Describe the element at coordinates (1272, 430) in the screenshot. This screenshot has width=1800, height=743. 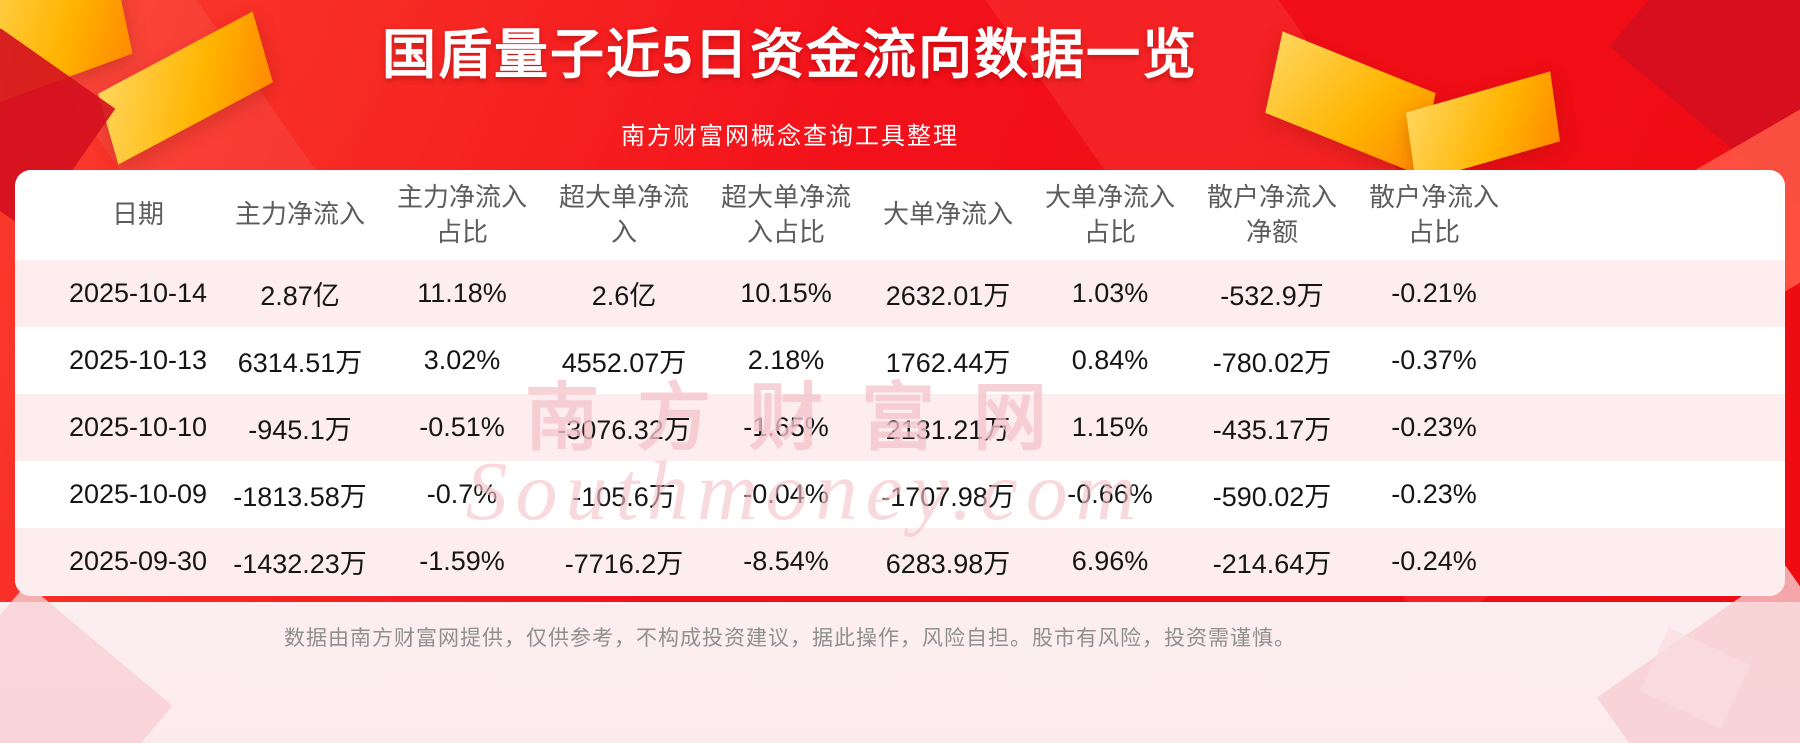
I see `cell-value: -435.17万` at that location.